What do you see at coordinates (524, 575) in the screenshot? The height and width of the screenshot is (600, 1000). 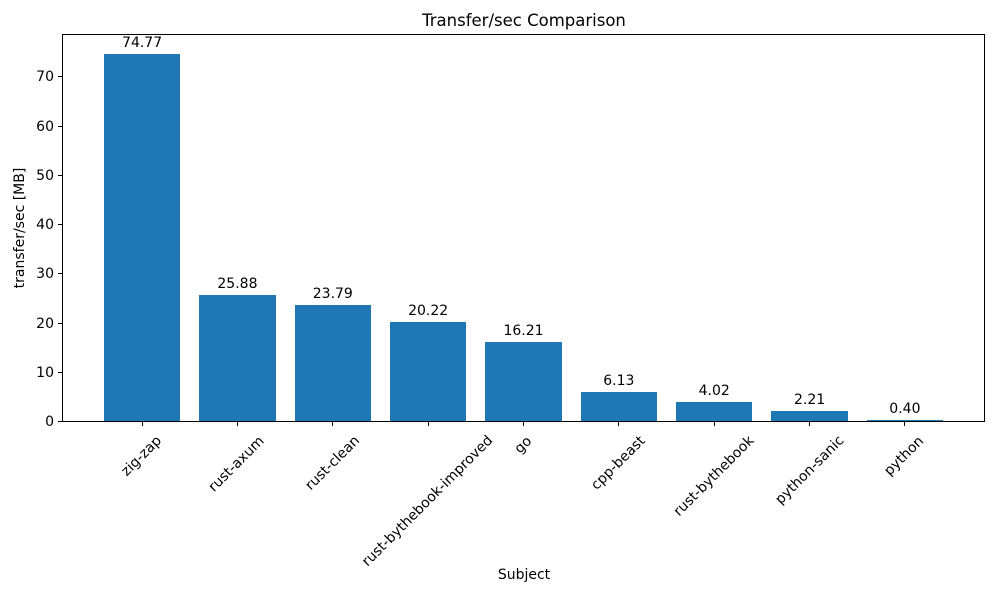 I see `x-axis-label: Subject` at bounding box center [524, 575].